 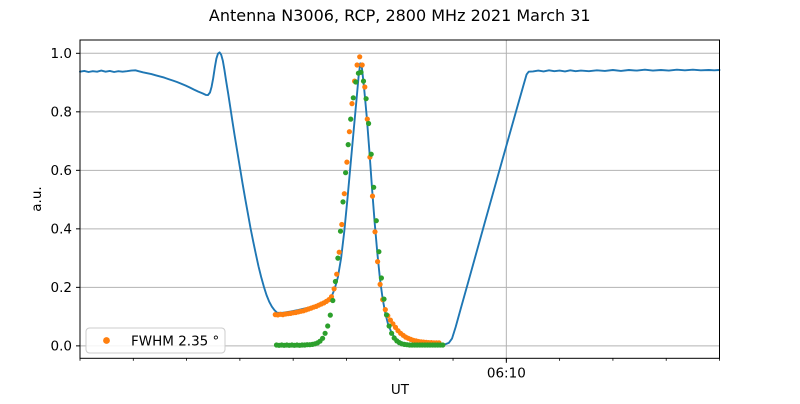 I want to click on y-tick-label: 1.0, so click(x=61, y=54).